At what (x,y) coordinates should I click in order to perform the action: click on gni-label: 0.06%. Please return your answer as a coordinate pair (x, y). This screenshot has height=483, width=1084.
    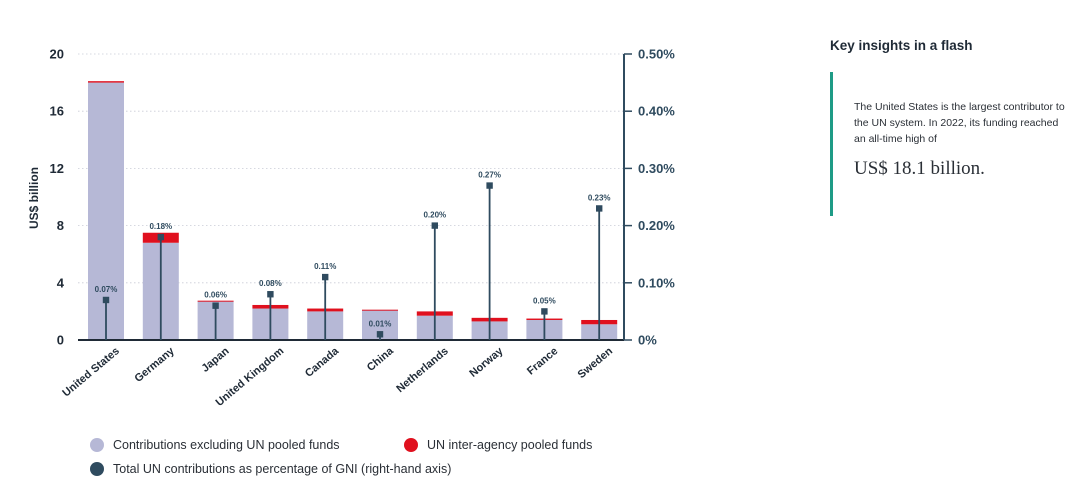
    Looking at the image, I should click on (215, 295).